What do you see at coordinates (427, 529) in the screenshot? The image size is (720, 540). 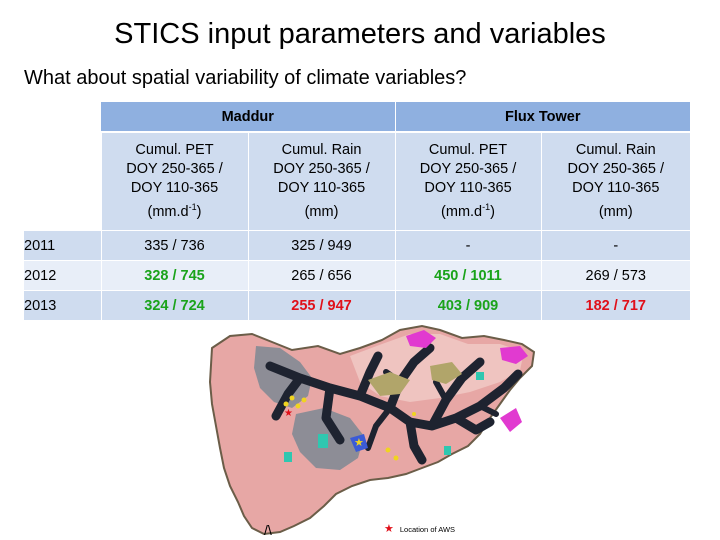 I see `legend-label: Location of AWS` at bounding box center [427, 529].